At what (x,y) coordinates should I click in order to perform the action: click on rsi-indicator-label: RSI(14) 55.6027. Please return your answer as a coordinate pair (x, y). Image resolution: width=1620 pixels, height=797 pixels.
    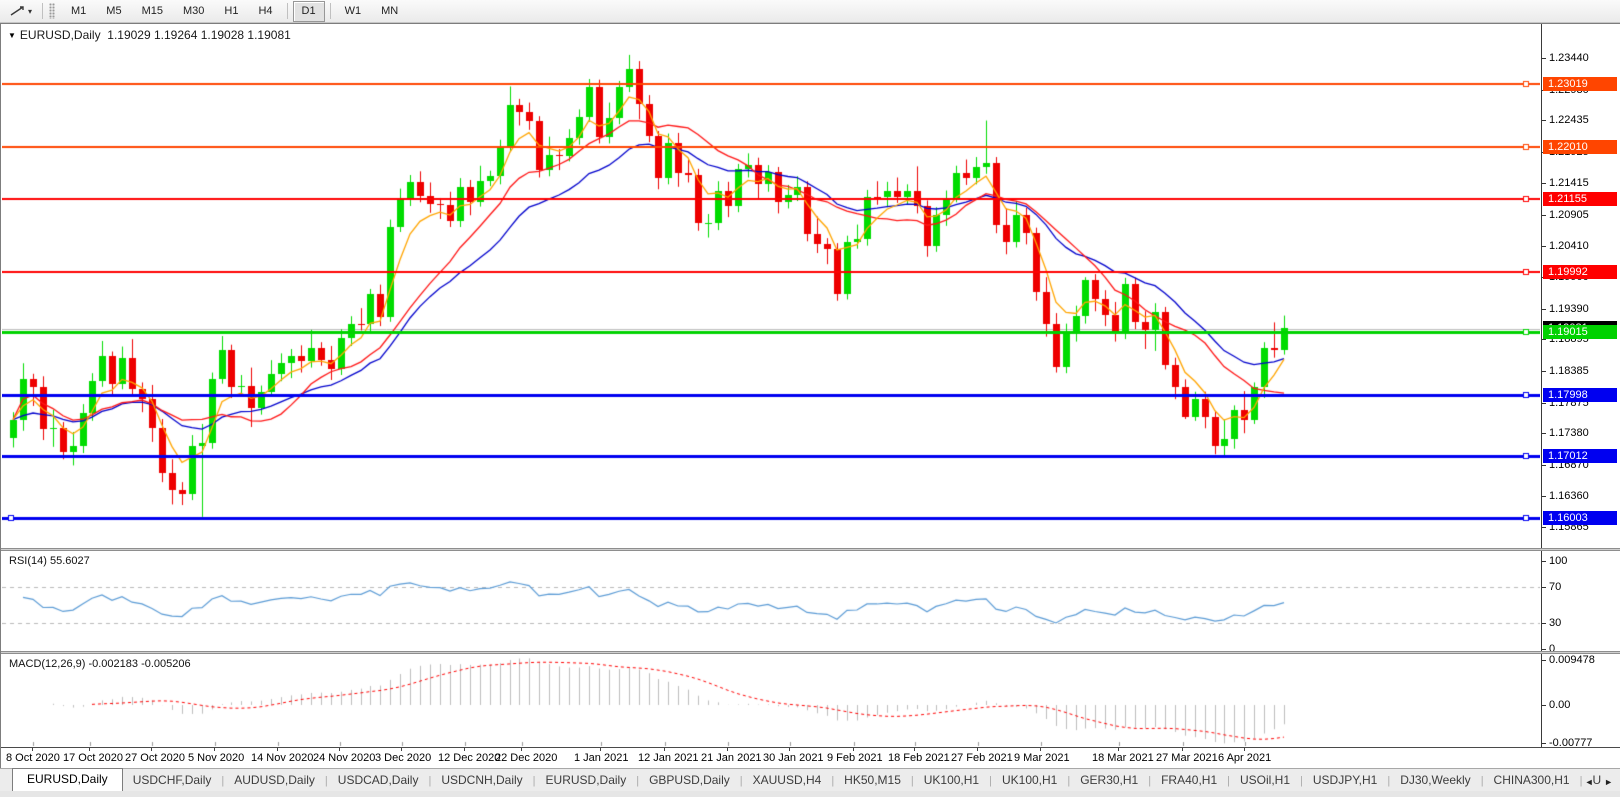
    Looking at the image, I should click on (49, 561).